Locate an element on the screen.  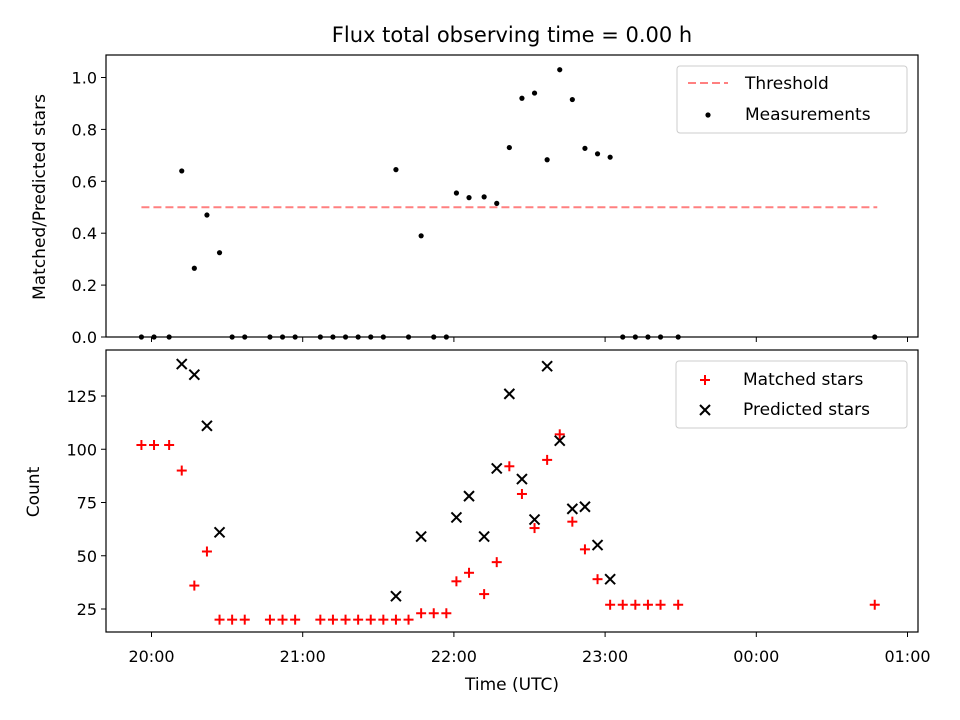
x-tick-label-4: 00:00 is located at coordinates (756, 656).